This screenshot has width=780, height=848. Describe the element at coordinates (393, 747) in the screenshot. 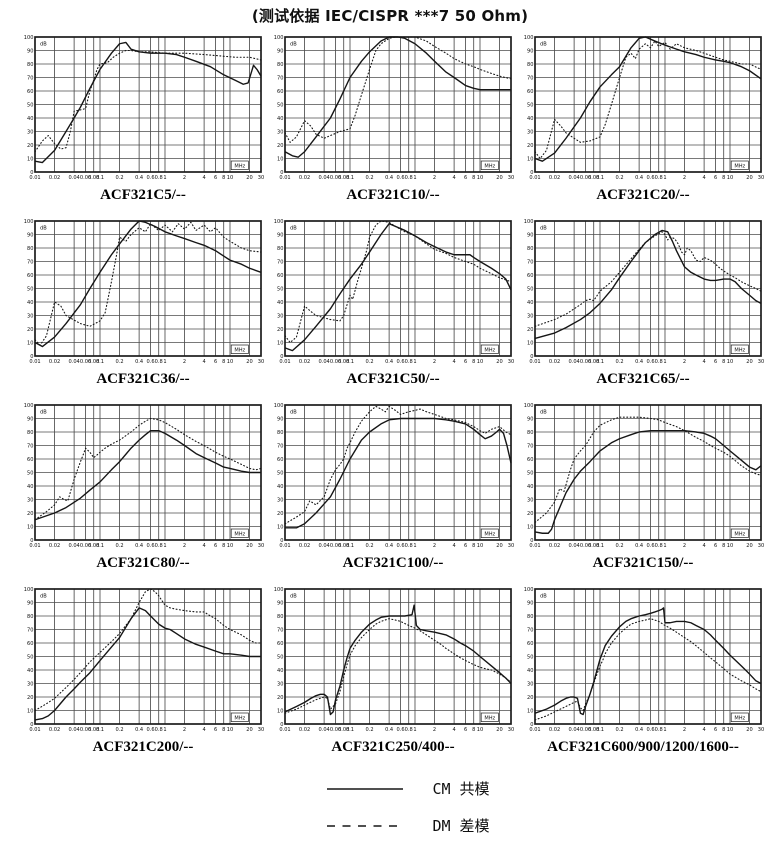

I see `chart-title: ACF321C250/400--` at that location.